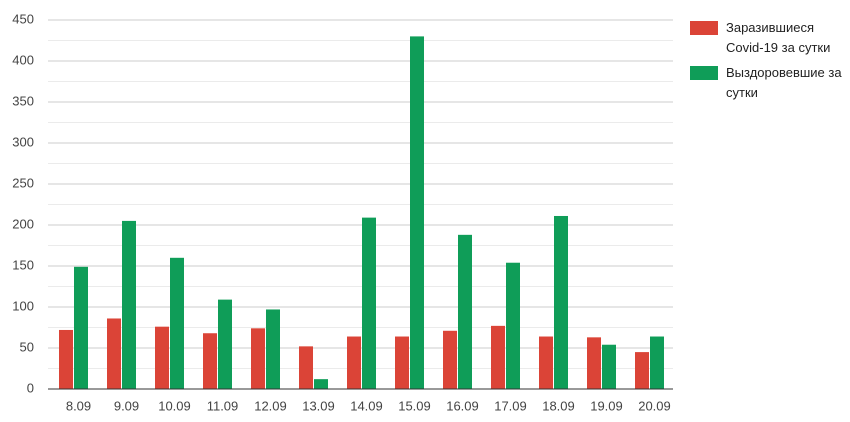  Describe the element at coordinates (414, 405) in the screenshot. I see `x-tick-label: 15.09` at that location.